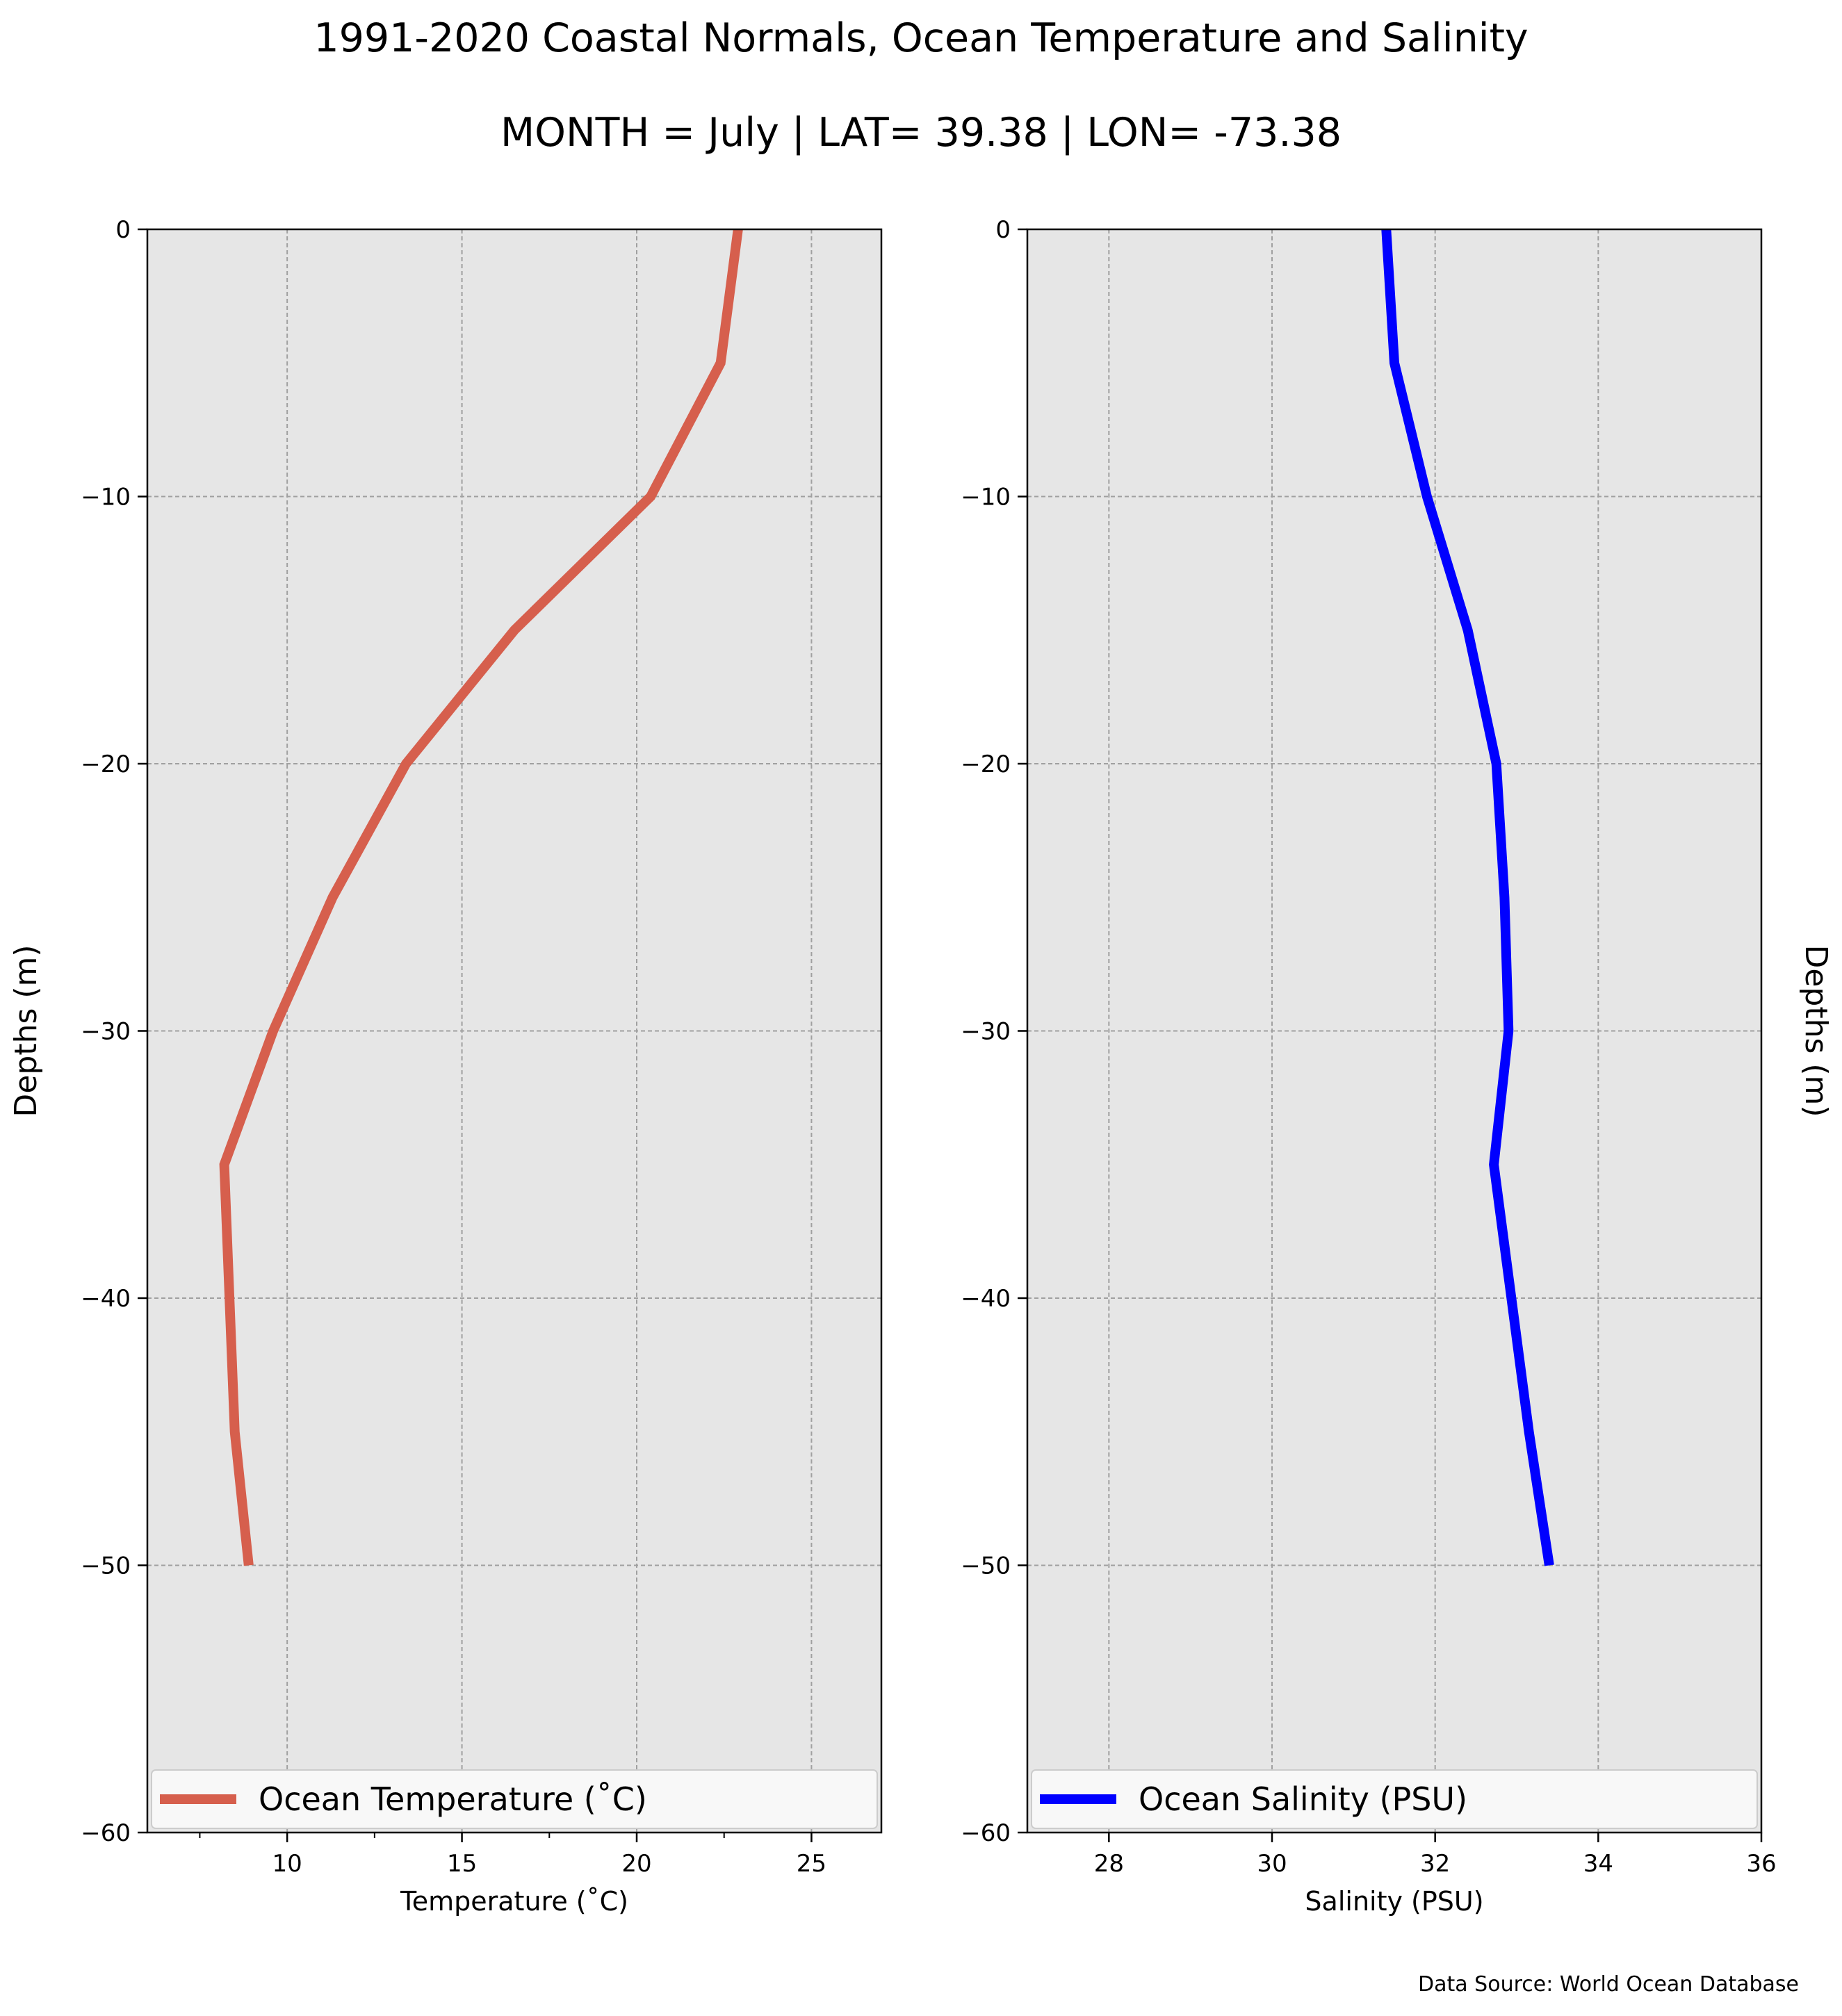 The width and height of the screenshot is (1842, 2016). I want to click on data-source-note: Data Source: World Ocean Database, so click(1608, 1984).